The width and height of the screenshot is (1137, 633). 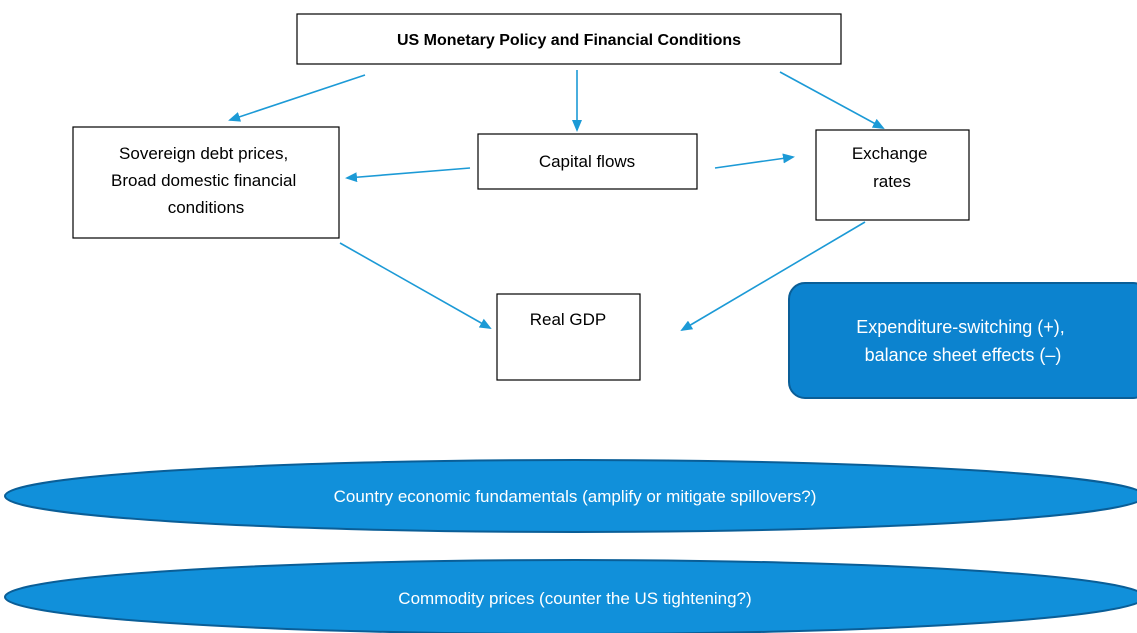 What do you see at coordinates (963, 355) in the screenshot?
I see `text-line: balance sheet effects (–)` at bounding box center [963, 355].